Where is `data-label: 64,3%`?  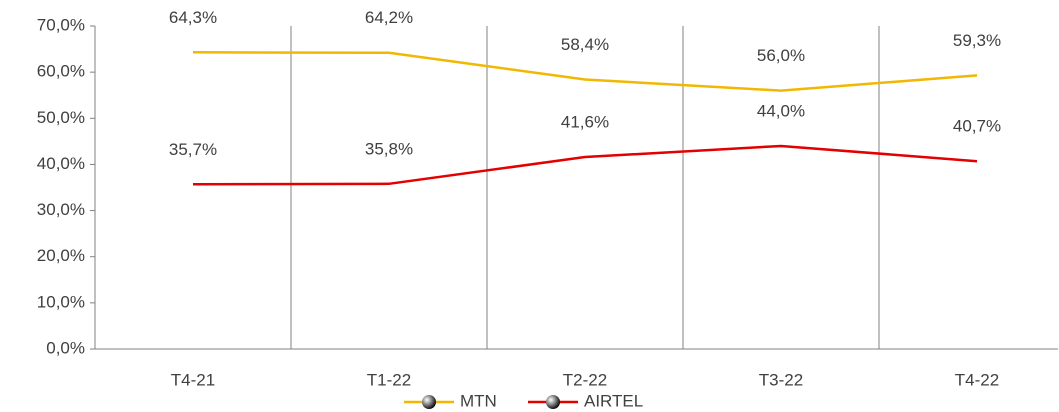 data-label: 64,3% is located at coordinates (193, 17).